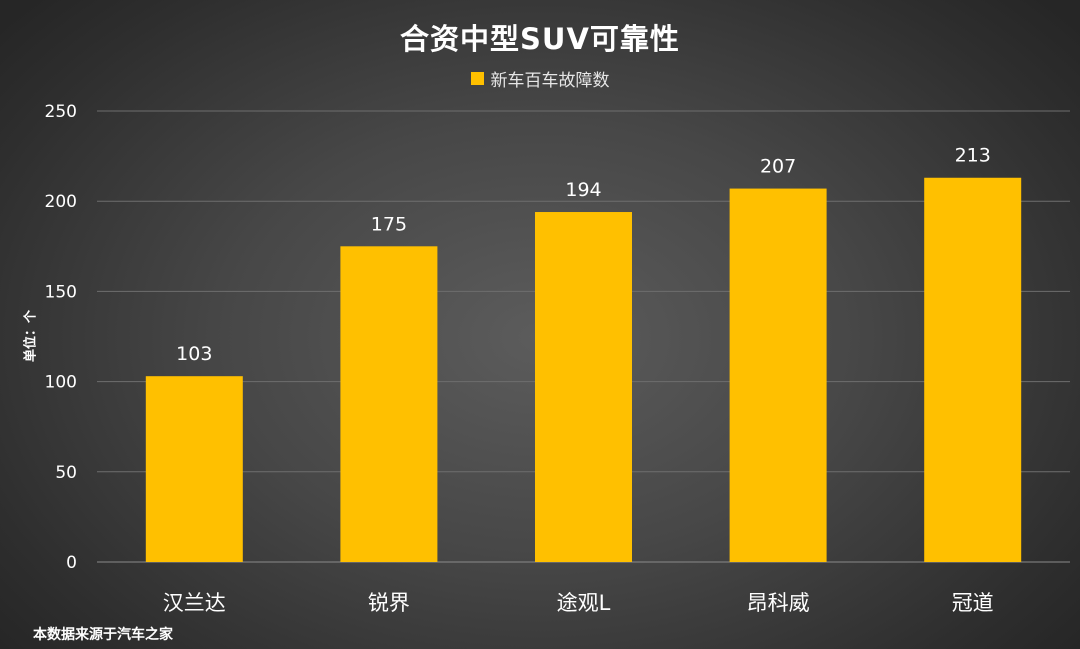 This screenshot has width=1080, height=649. What do you see at coordinates (71, 563) in the screenshot?
I see `y-tick-label: 0` at bounding box center [71, 563].